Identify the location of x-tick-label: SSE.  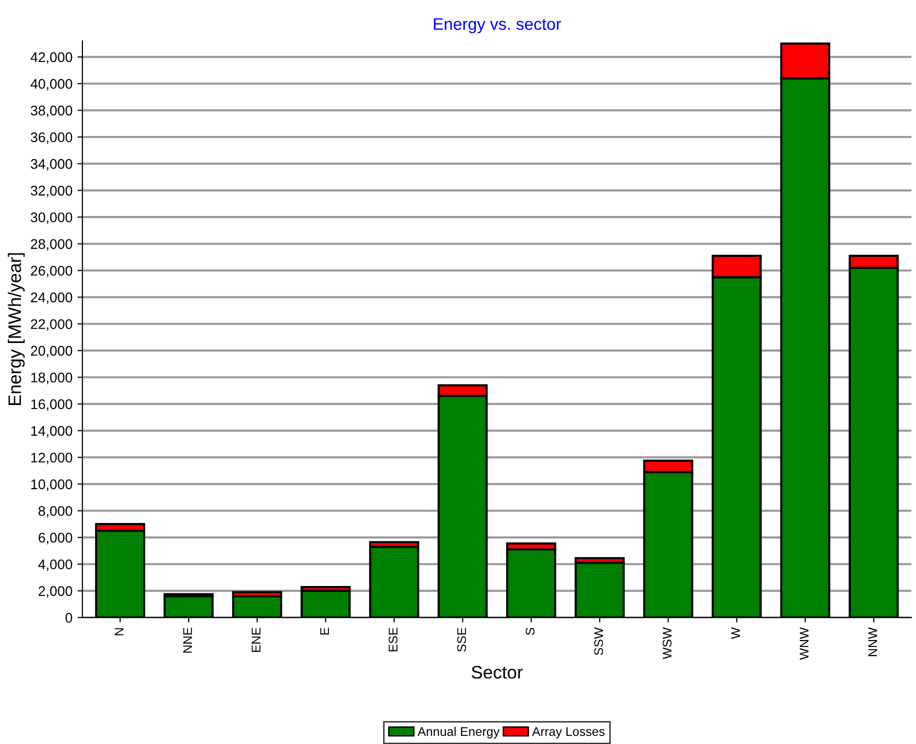
(461, 640).